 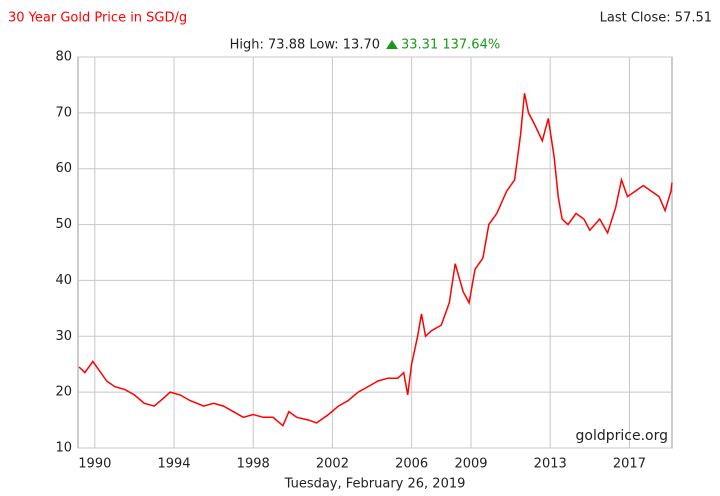 I want to click on x-tick-label: 2017, so click(x=629, y=464).